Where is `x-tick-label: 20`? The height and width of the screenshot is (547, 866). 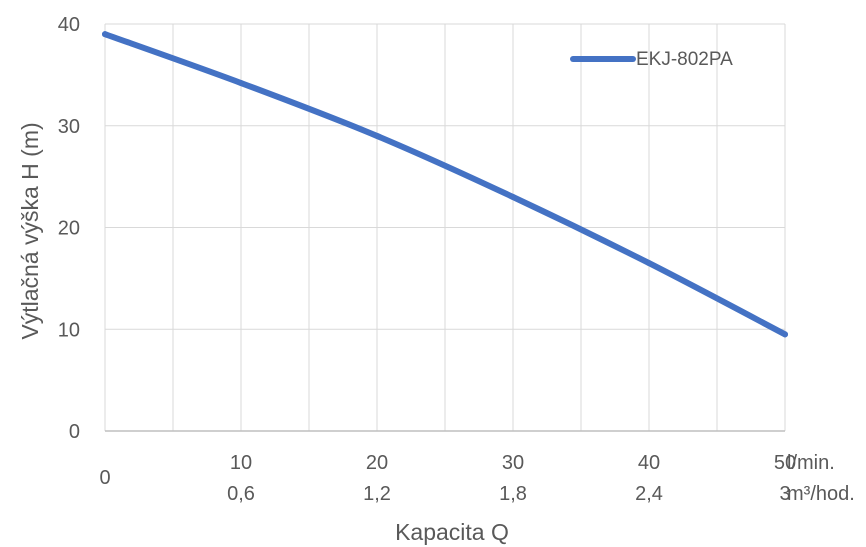
x-tick-label: 20 is located at coordinates (377, 463).